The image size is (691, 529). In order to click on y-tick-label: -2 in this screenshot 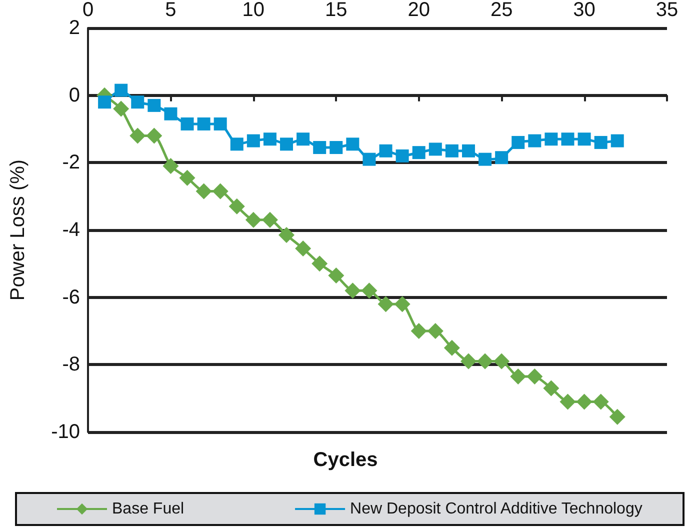, I will do `click(71, 163)`.